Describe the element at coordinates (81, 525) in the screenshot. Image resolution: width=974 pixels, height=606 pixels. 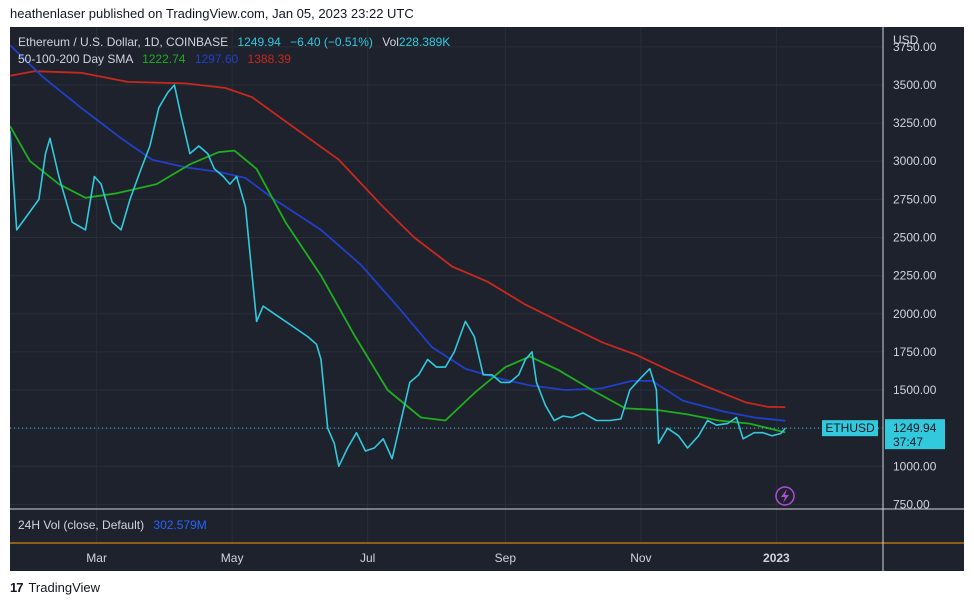
I see `volume-label: 24H Vol (close, Default)` at that location.